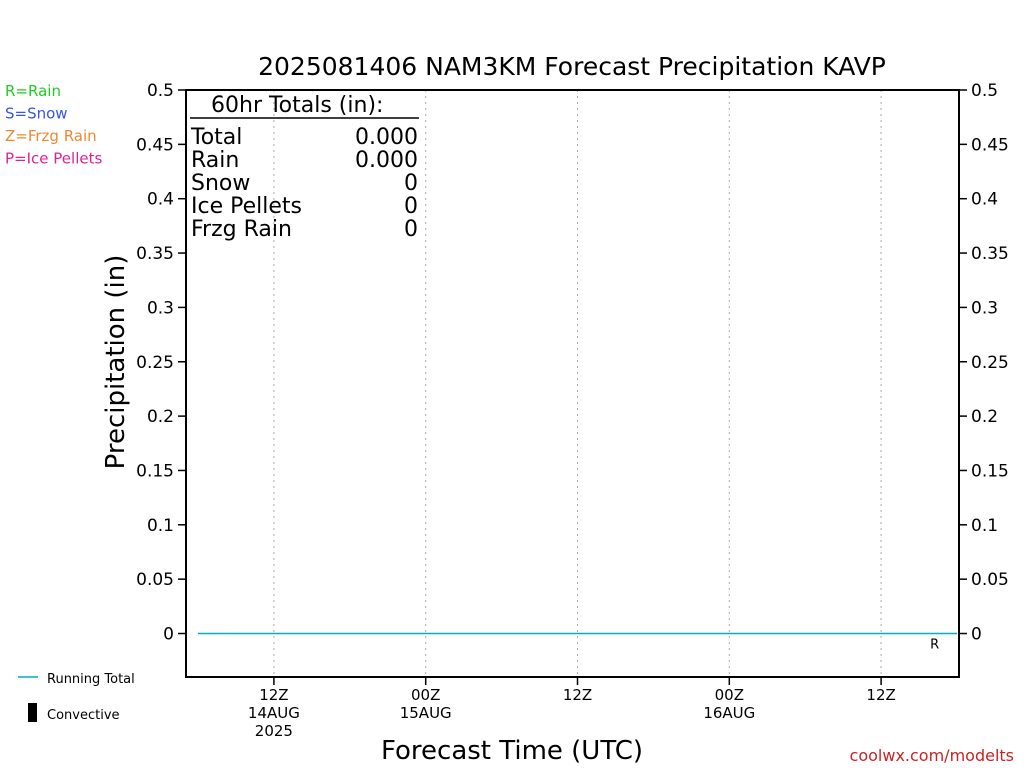  Describe the element at coordinates (216, 137) in the screenshot. I see `totals-row-label: Total` at that location.